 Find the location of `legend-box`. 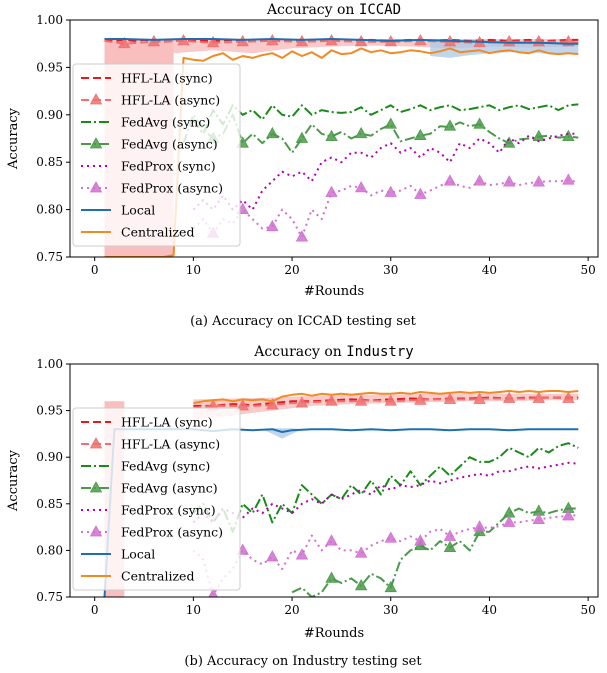

legend-box is located at coordinates (156, 499).